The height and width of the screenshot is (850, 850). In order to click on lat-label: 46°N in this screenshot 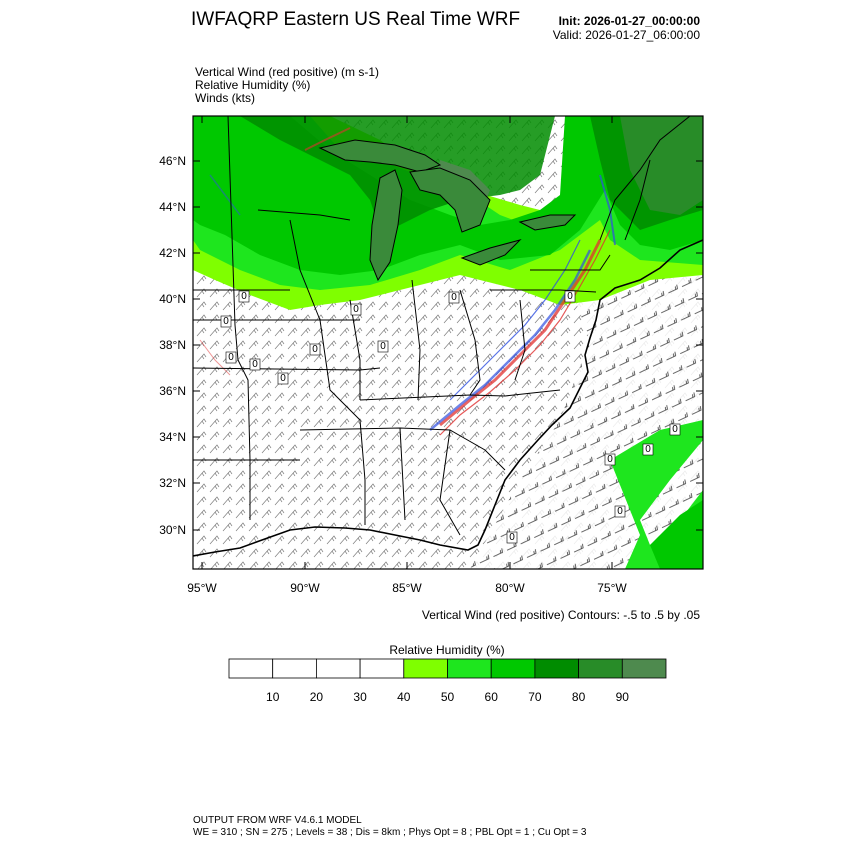, I will do `click(172, 161)`.